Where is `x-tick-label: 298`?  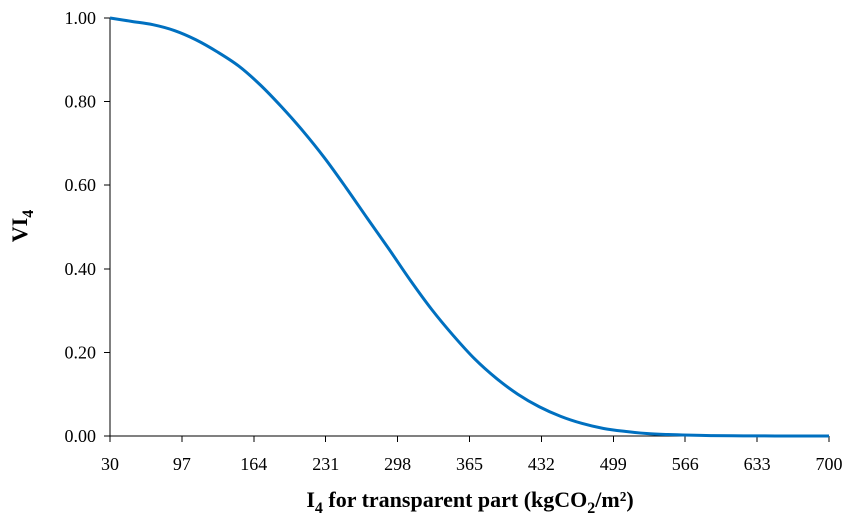
x-tick-label: 298 is located at coordinates (397, 464).